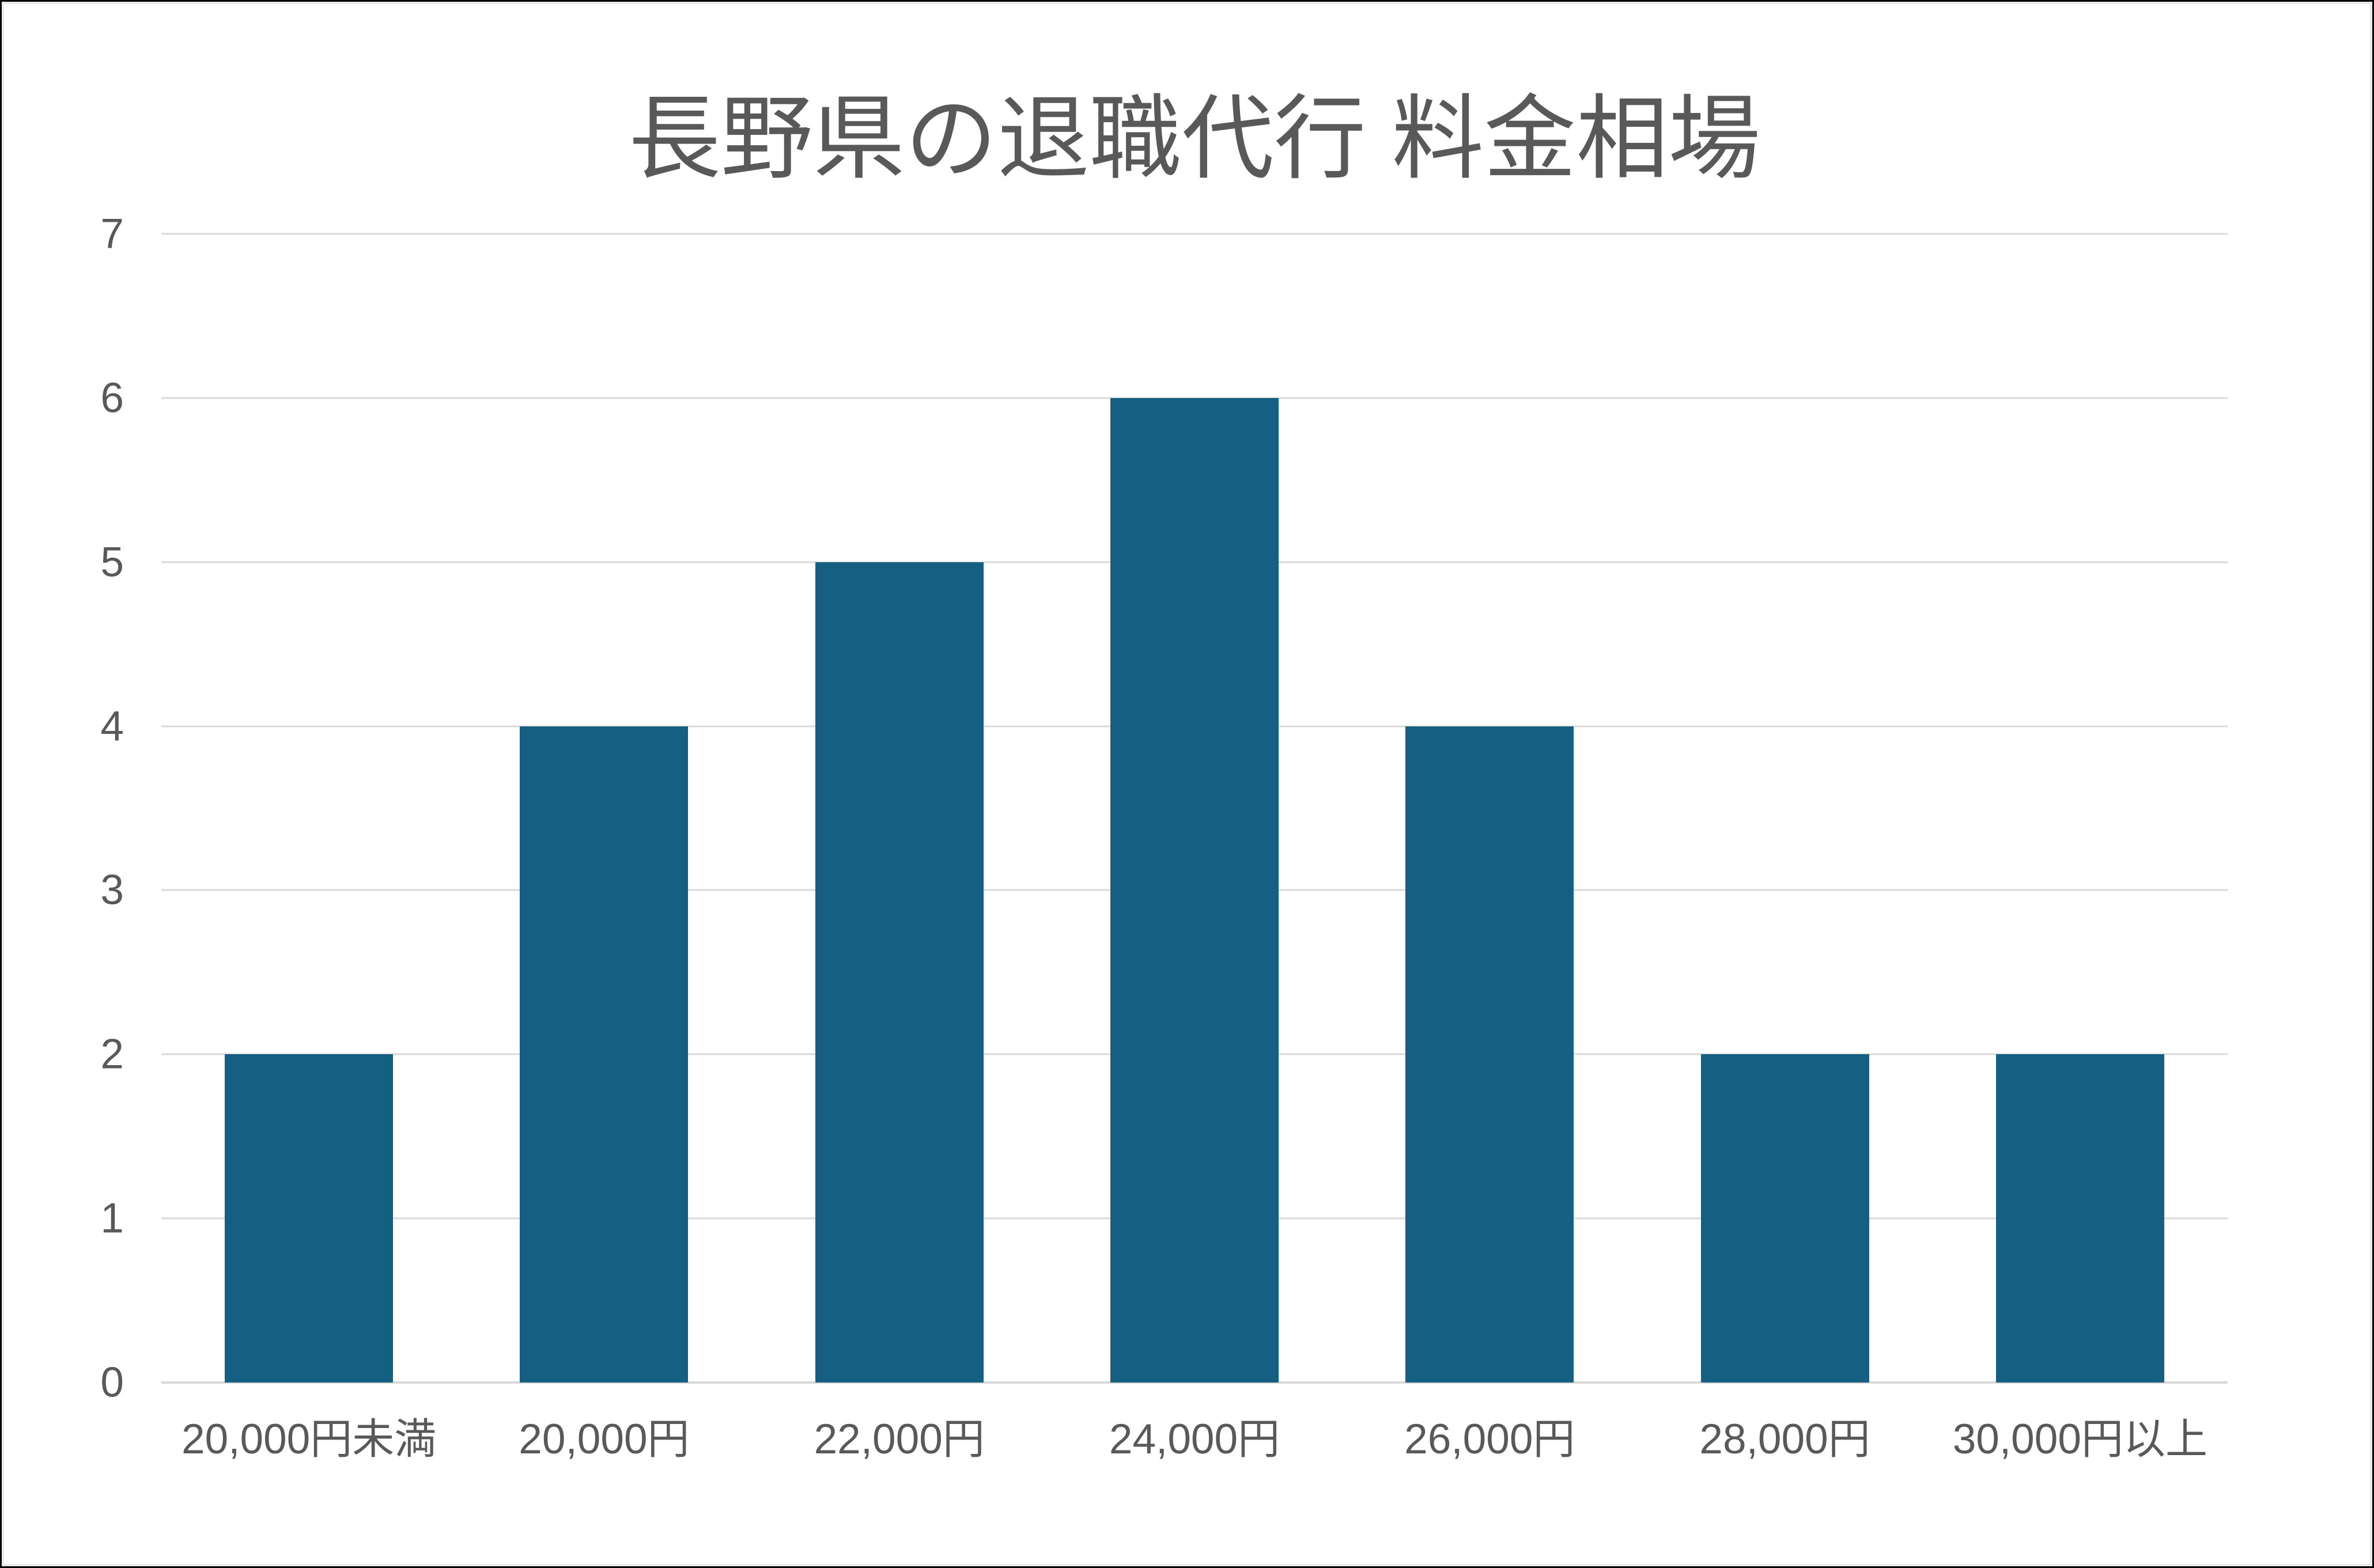  I want to click on x-axis-line, so click(1194, 1382).